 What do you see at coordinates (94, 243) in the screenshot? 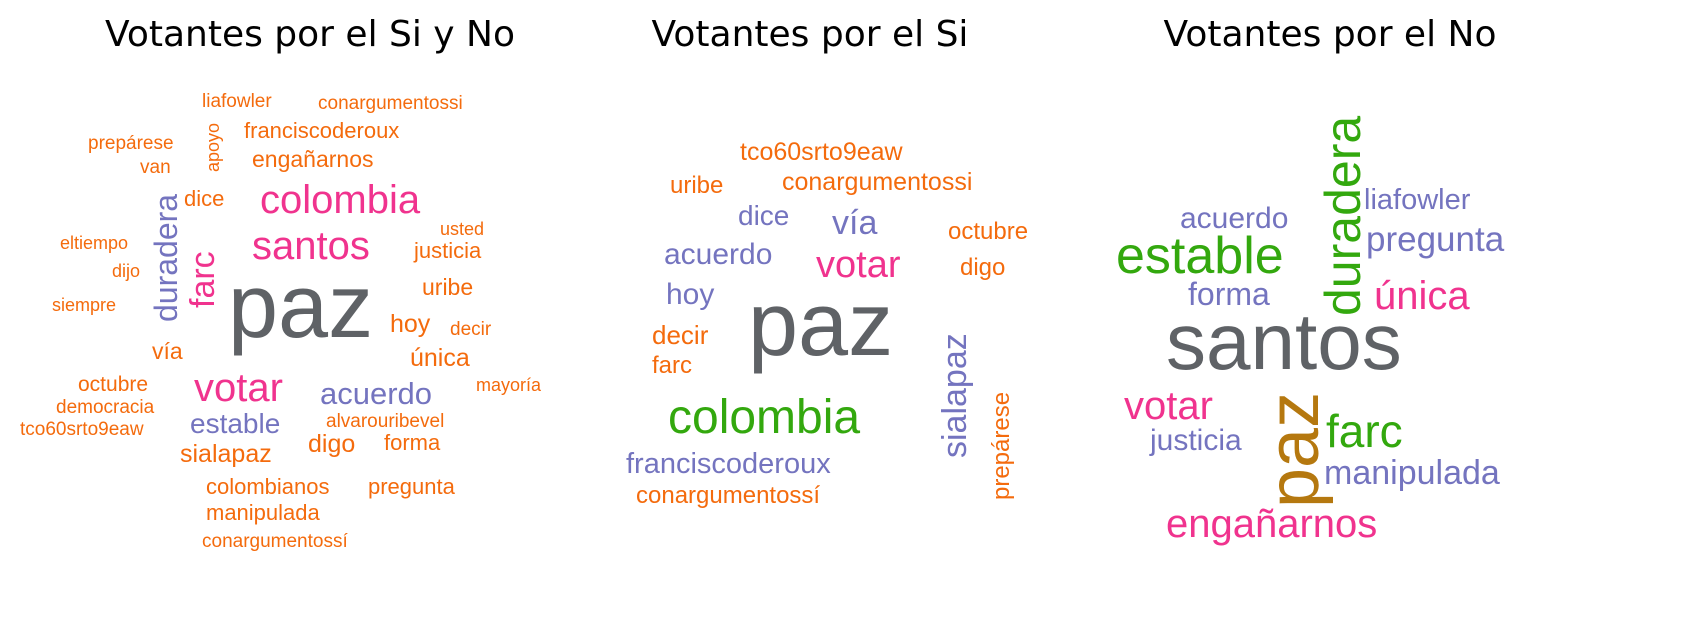
I see `word-eltiempo: eltiempo` at bounding box center [94, 243].